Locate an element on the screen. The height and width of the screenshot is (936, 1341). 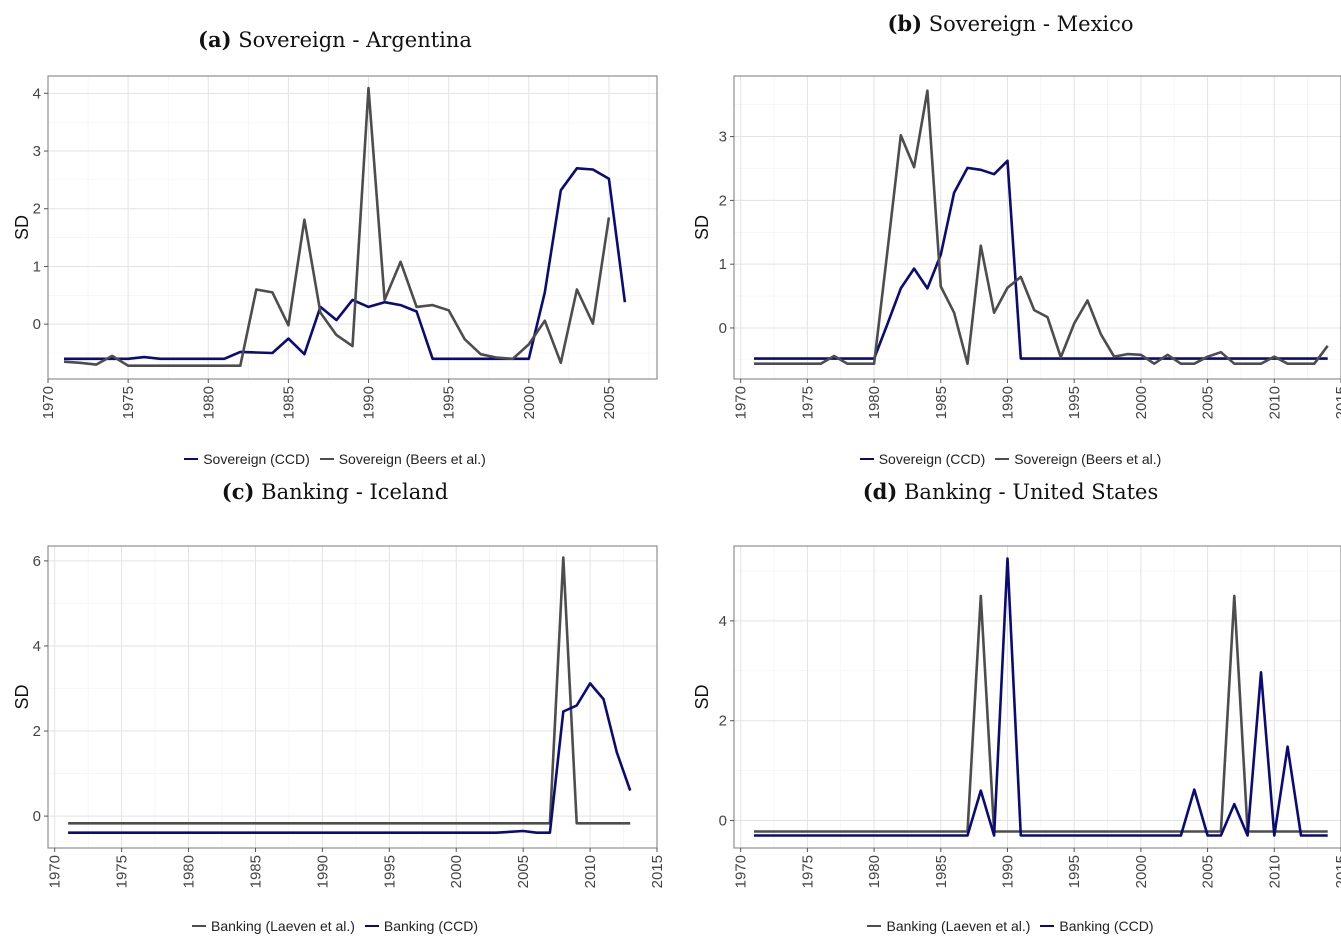
panel-label: (c) is located at coordinates (238, 491).